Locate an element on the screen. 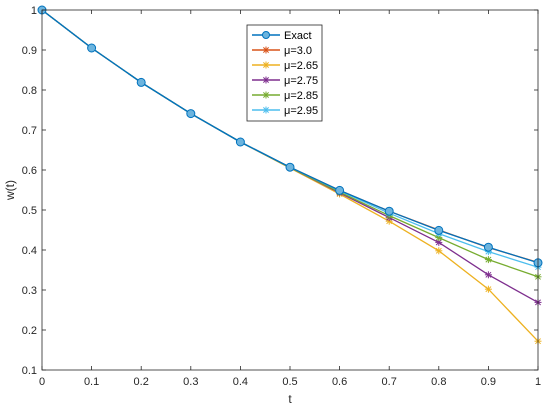 Image resolution: width=550 pixels, height=411 pixels. x-tick-label-6: 0.6 is located at coordinates (339, 382).